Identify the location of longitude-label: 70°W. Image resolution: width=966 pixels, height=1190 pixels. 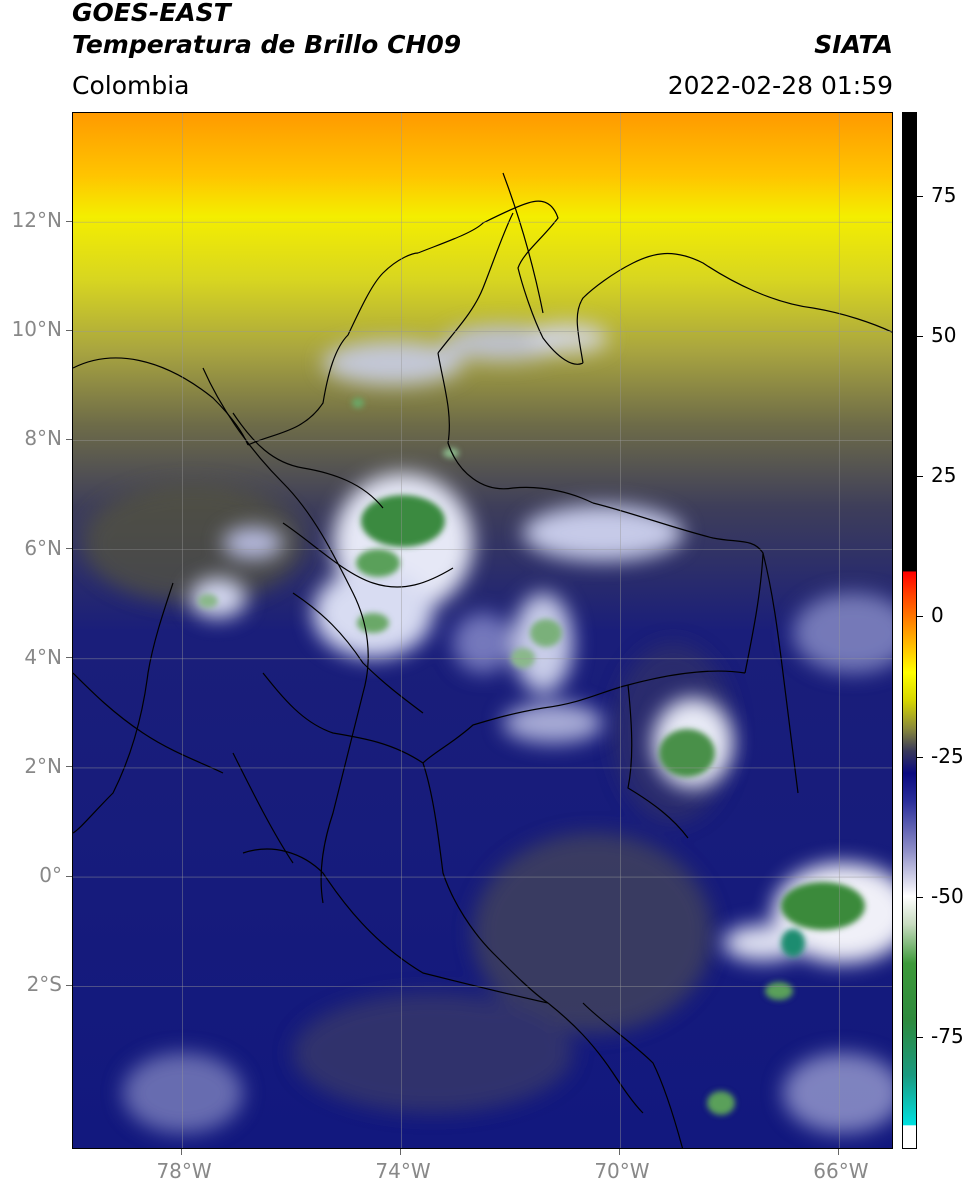
(622, 1171).